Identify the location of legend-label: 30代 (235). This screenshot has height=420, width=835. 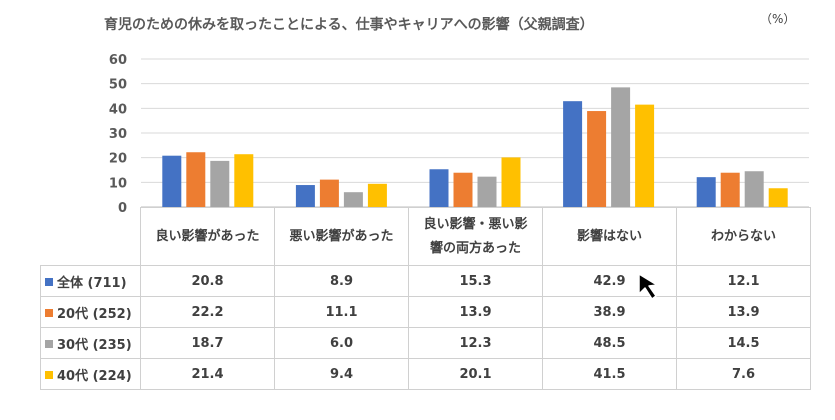
(94, 345).